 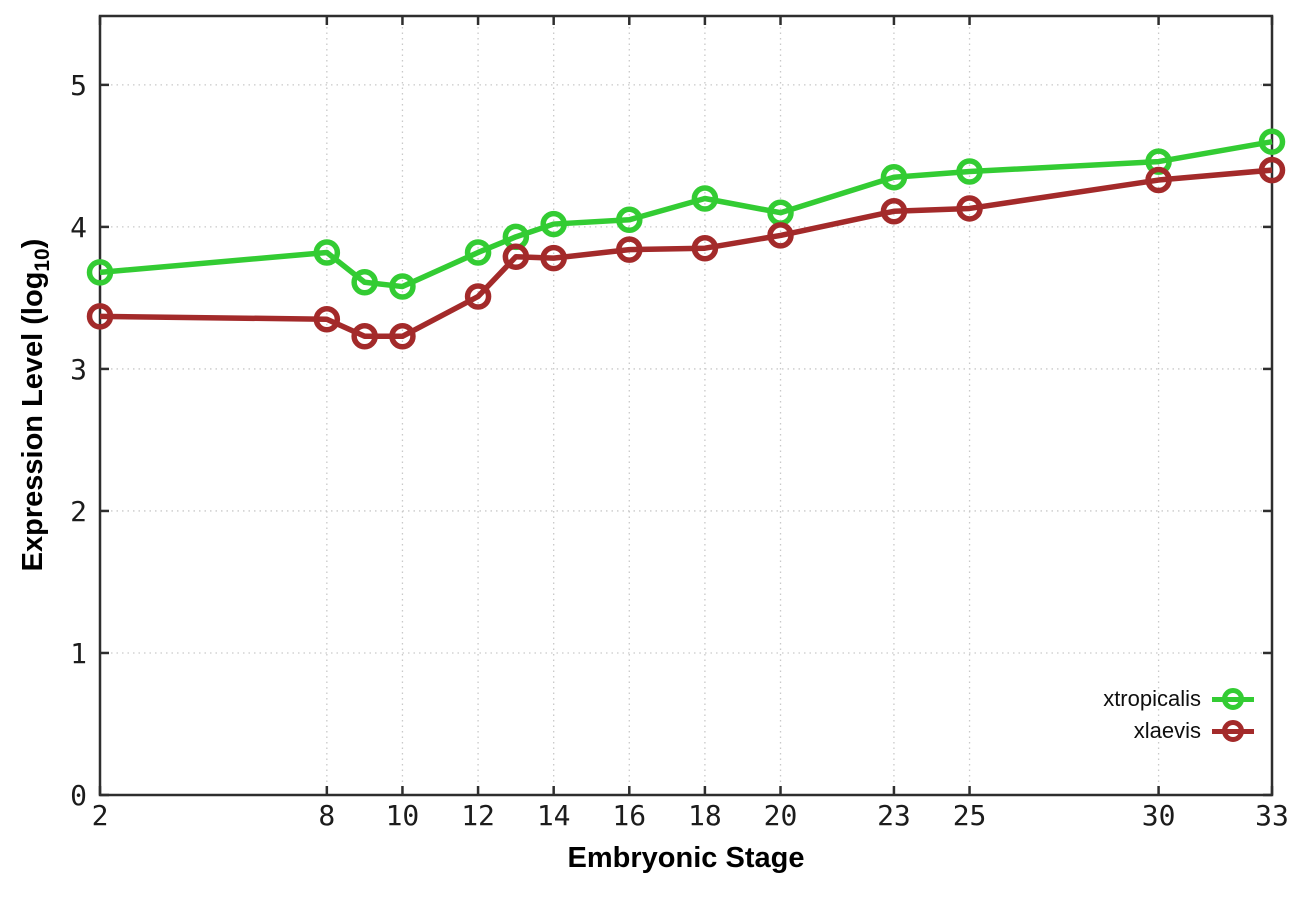 I want to click on xlaevis-marker-icon, so click(x=1233, y=731).